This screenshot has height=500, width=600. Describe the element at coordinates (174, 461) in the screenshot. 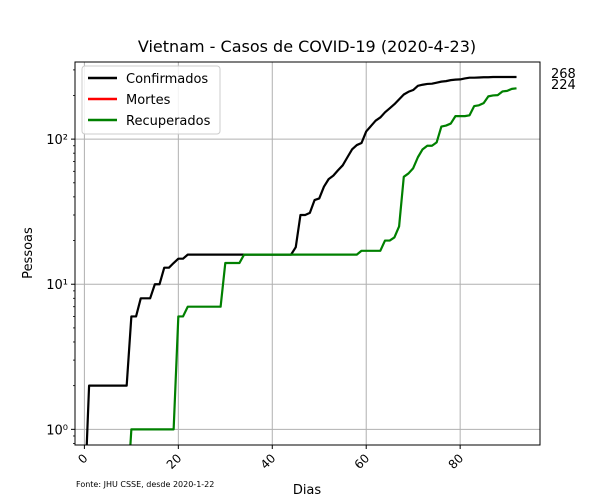

I see `x-tick-label: 20` at that location.